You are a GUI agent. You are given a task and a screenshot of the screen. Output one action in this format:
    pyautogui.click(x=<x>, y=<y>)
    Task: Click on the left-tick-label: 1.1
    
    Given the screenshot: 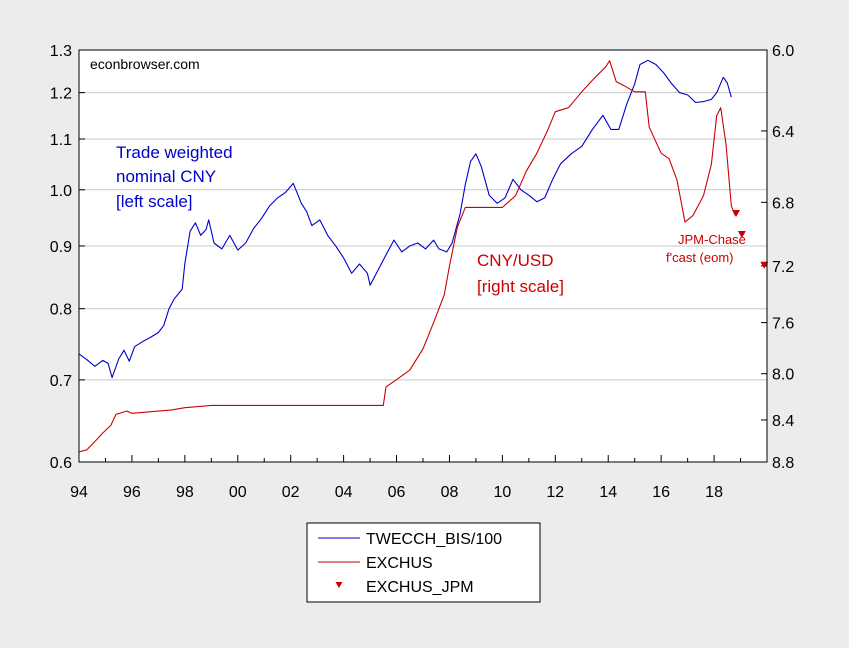 What is the action you would take?
    pyautogui.click(x=61, y=140)
    